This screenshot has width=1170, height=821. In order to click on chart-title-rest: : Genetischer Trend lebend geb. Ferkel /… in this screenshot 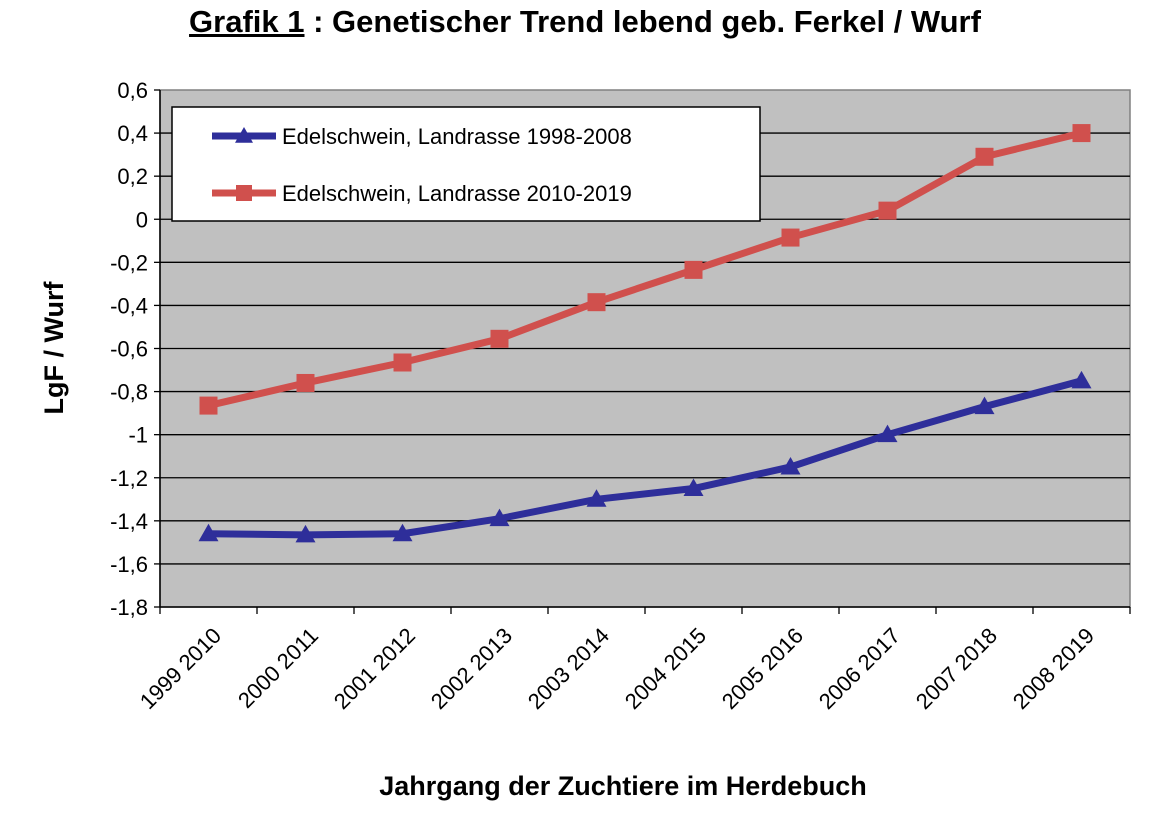, I will do `click(647, 21)`.